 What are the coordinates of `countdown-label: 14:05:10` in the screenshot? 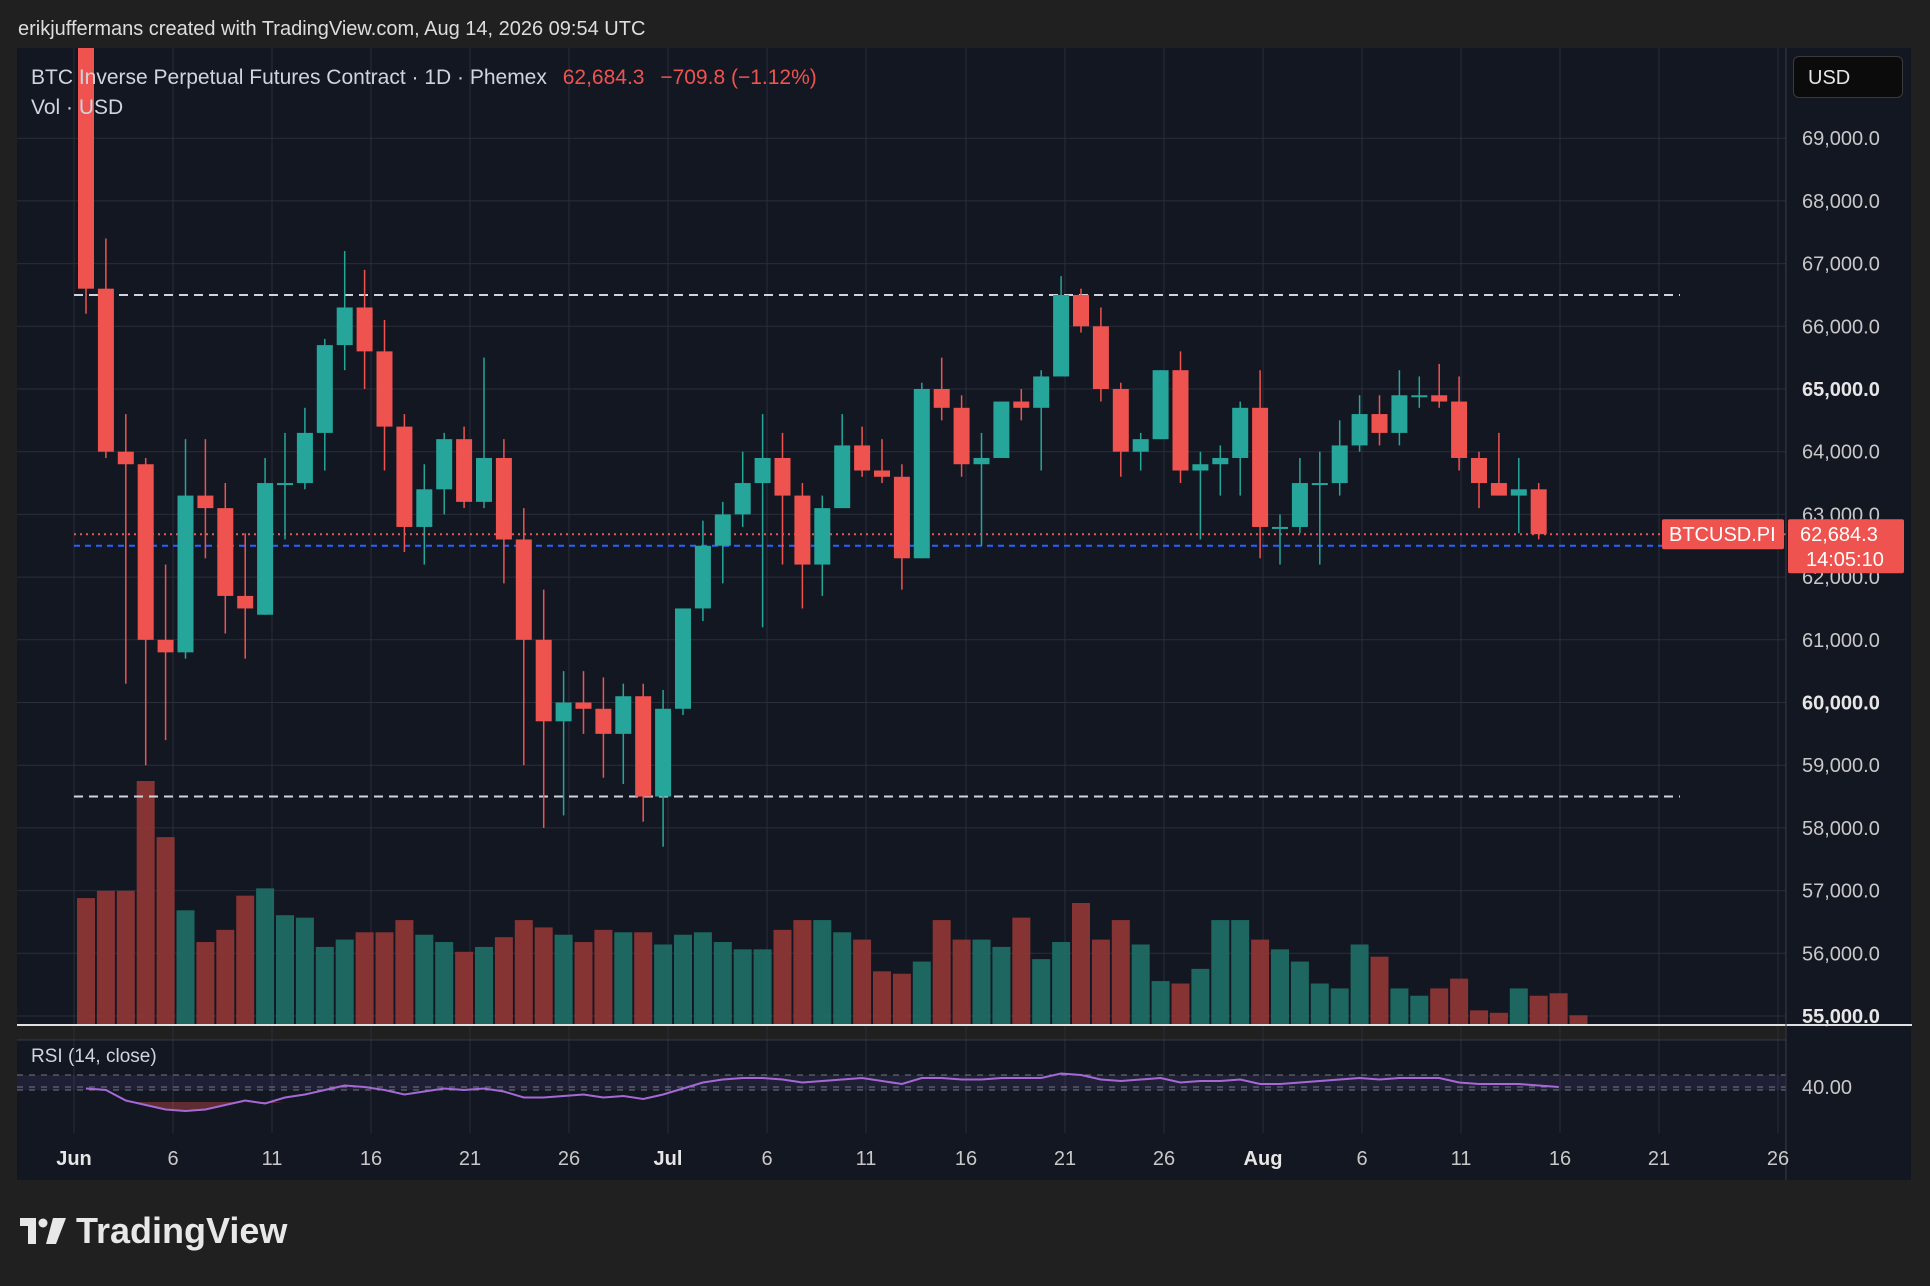 It's located at (1845, 560).